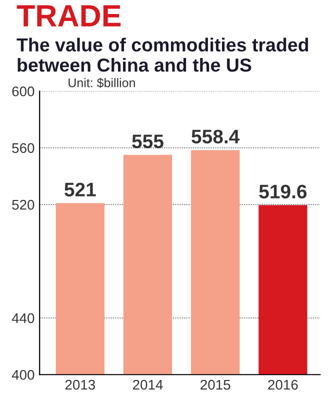 This screenshot has width=330, height=405. I want to click on x-tick-label: 2016, so click(283, 385).